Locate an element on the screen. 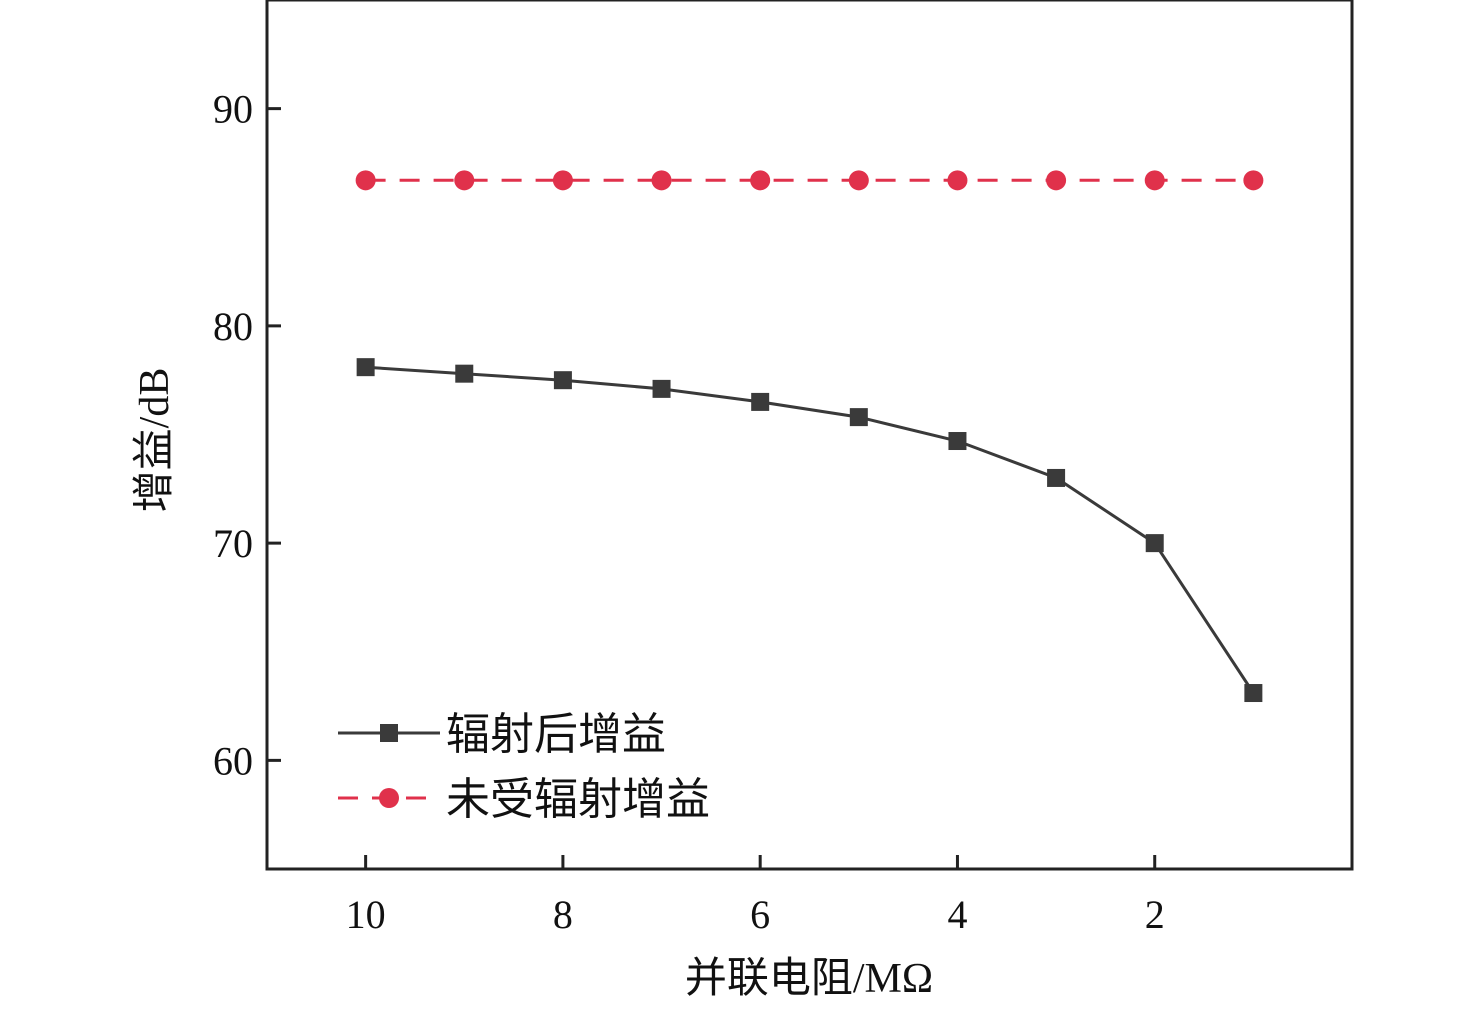 The width and height of the screenshot is (1476, 1011). y-axis: 60 70 80 90 is located at coordinates (247, 435).